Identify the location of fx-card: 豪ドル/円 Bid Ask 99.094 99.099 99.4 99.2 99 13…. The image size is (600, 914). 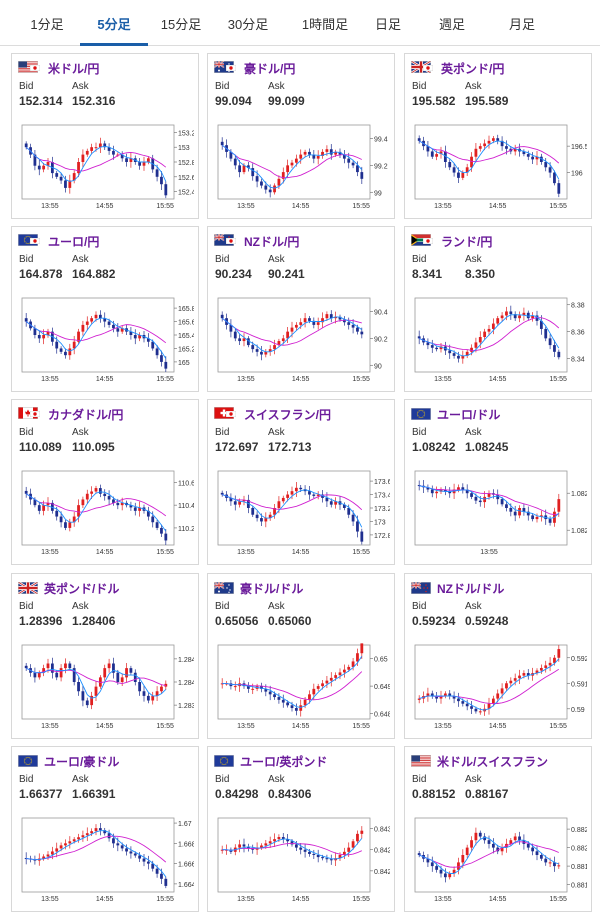
(301, 136).